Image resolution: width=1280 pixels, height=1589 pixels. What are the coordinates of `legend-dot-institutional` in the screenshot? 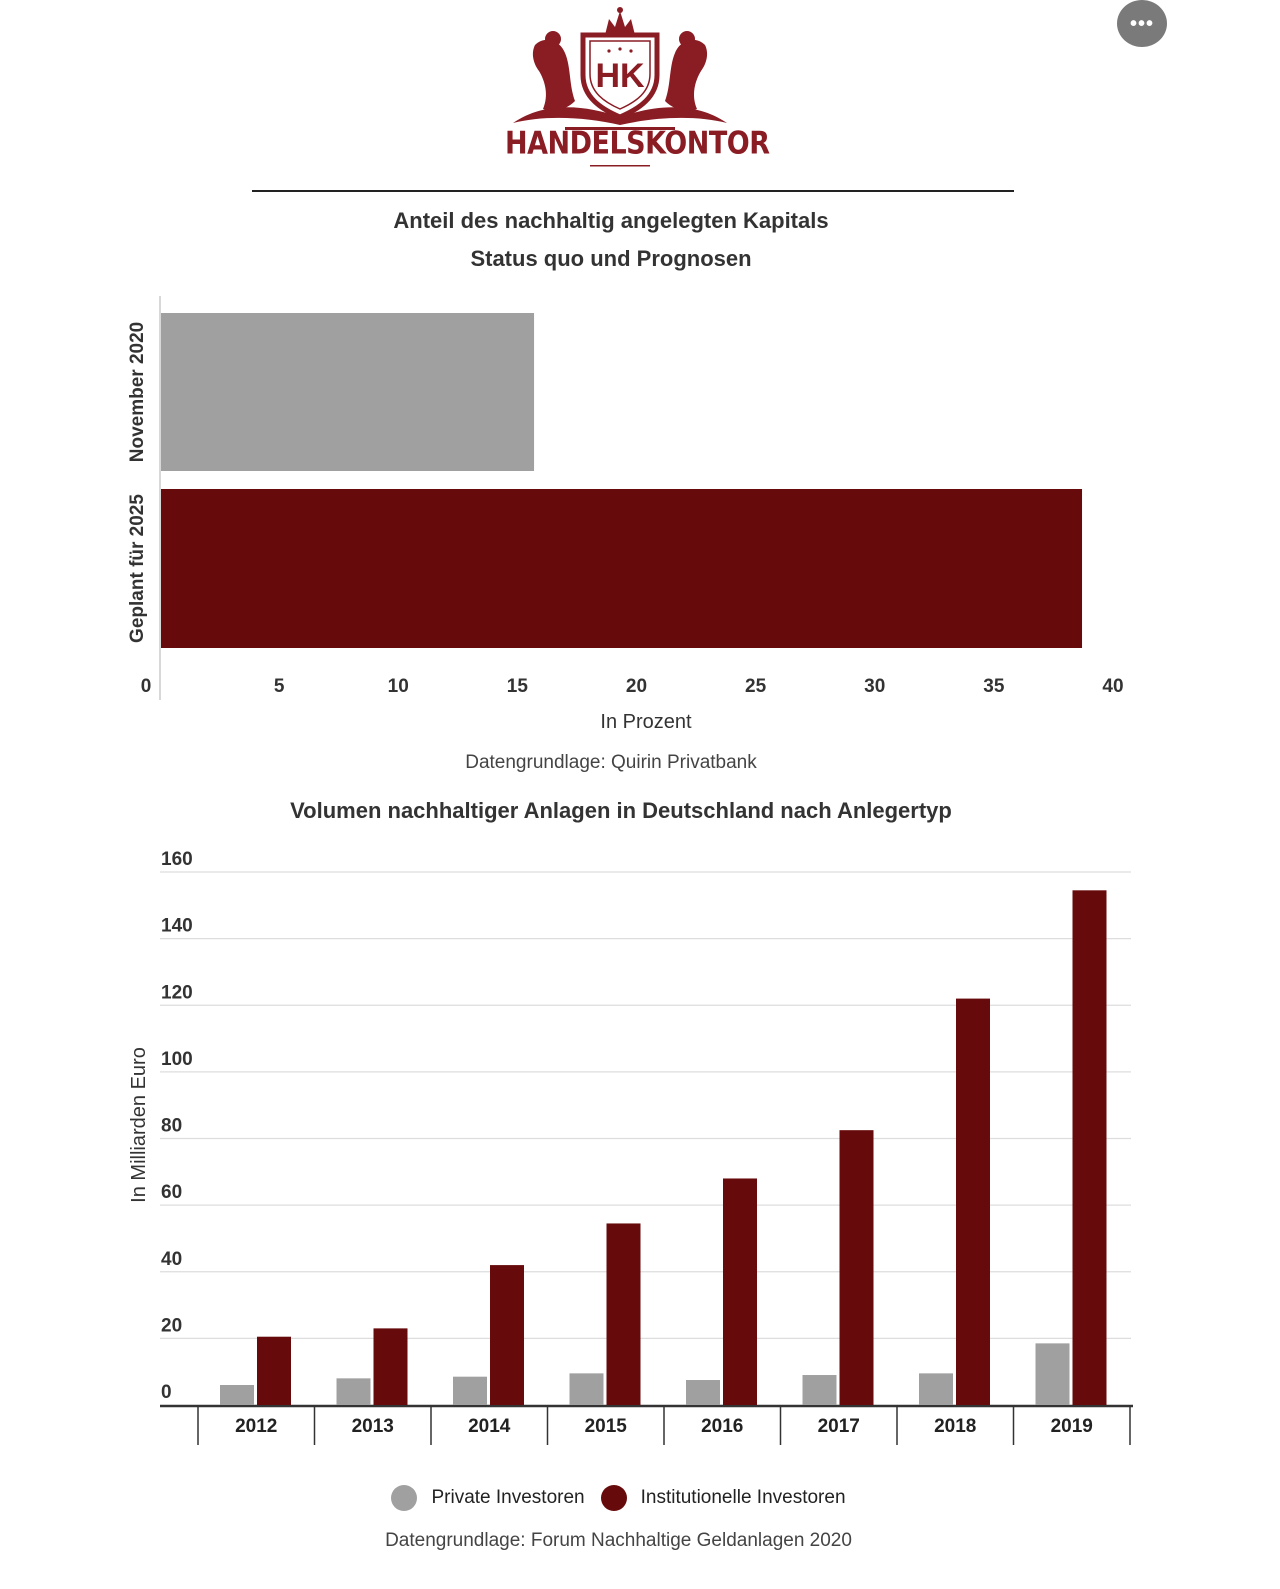 It's located at (613, 1498).